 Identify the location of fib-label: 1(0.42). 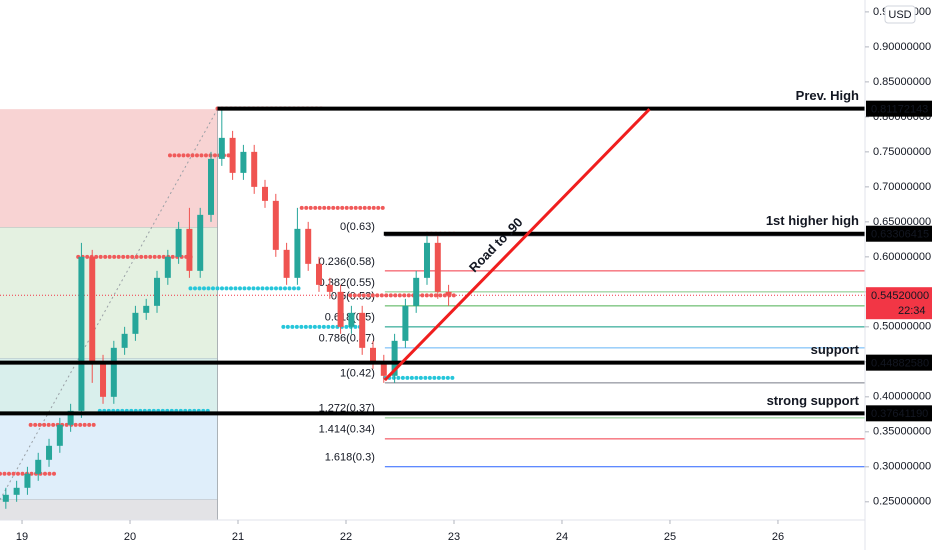
(357, 374).